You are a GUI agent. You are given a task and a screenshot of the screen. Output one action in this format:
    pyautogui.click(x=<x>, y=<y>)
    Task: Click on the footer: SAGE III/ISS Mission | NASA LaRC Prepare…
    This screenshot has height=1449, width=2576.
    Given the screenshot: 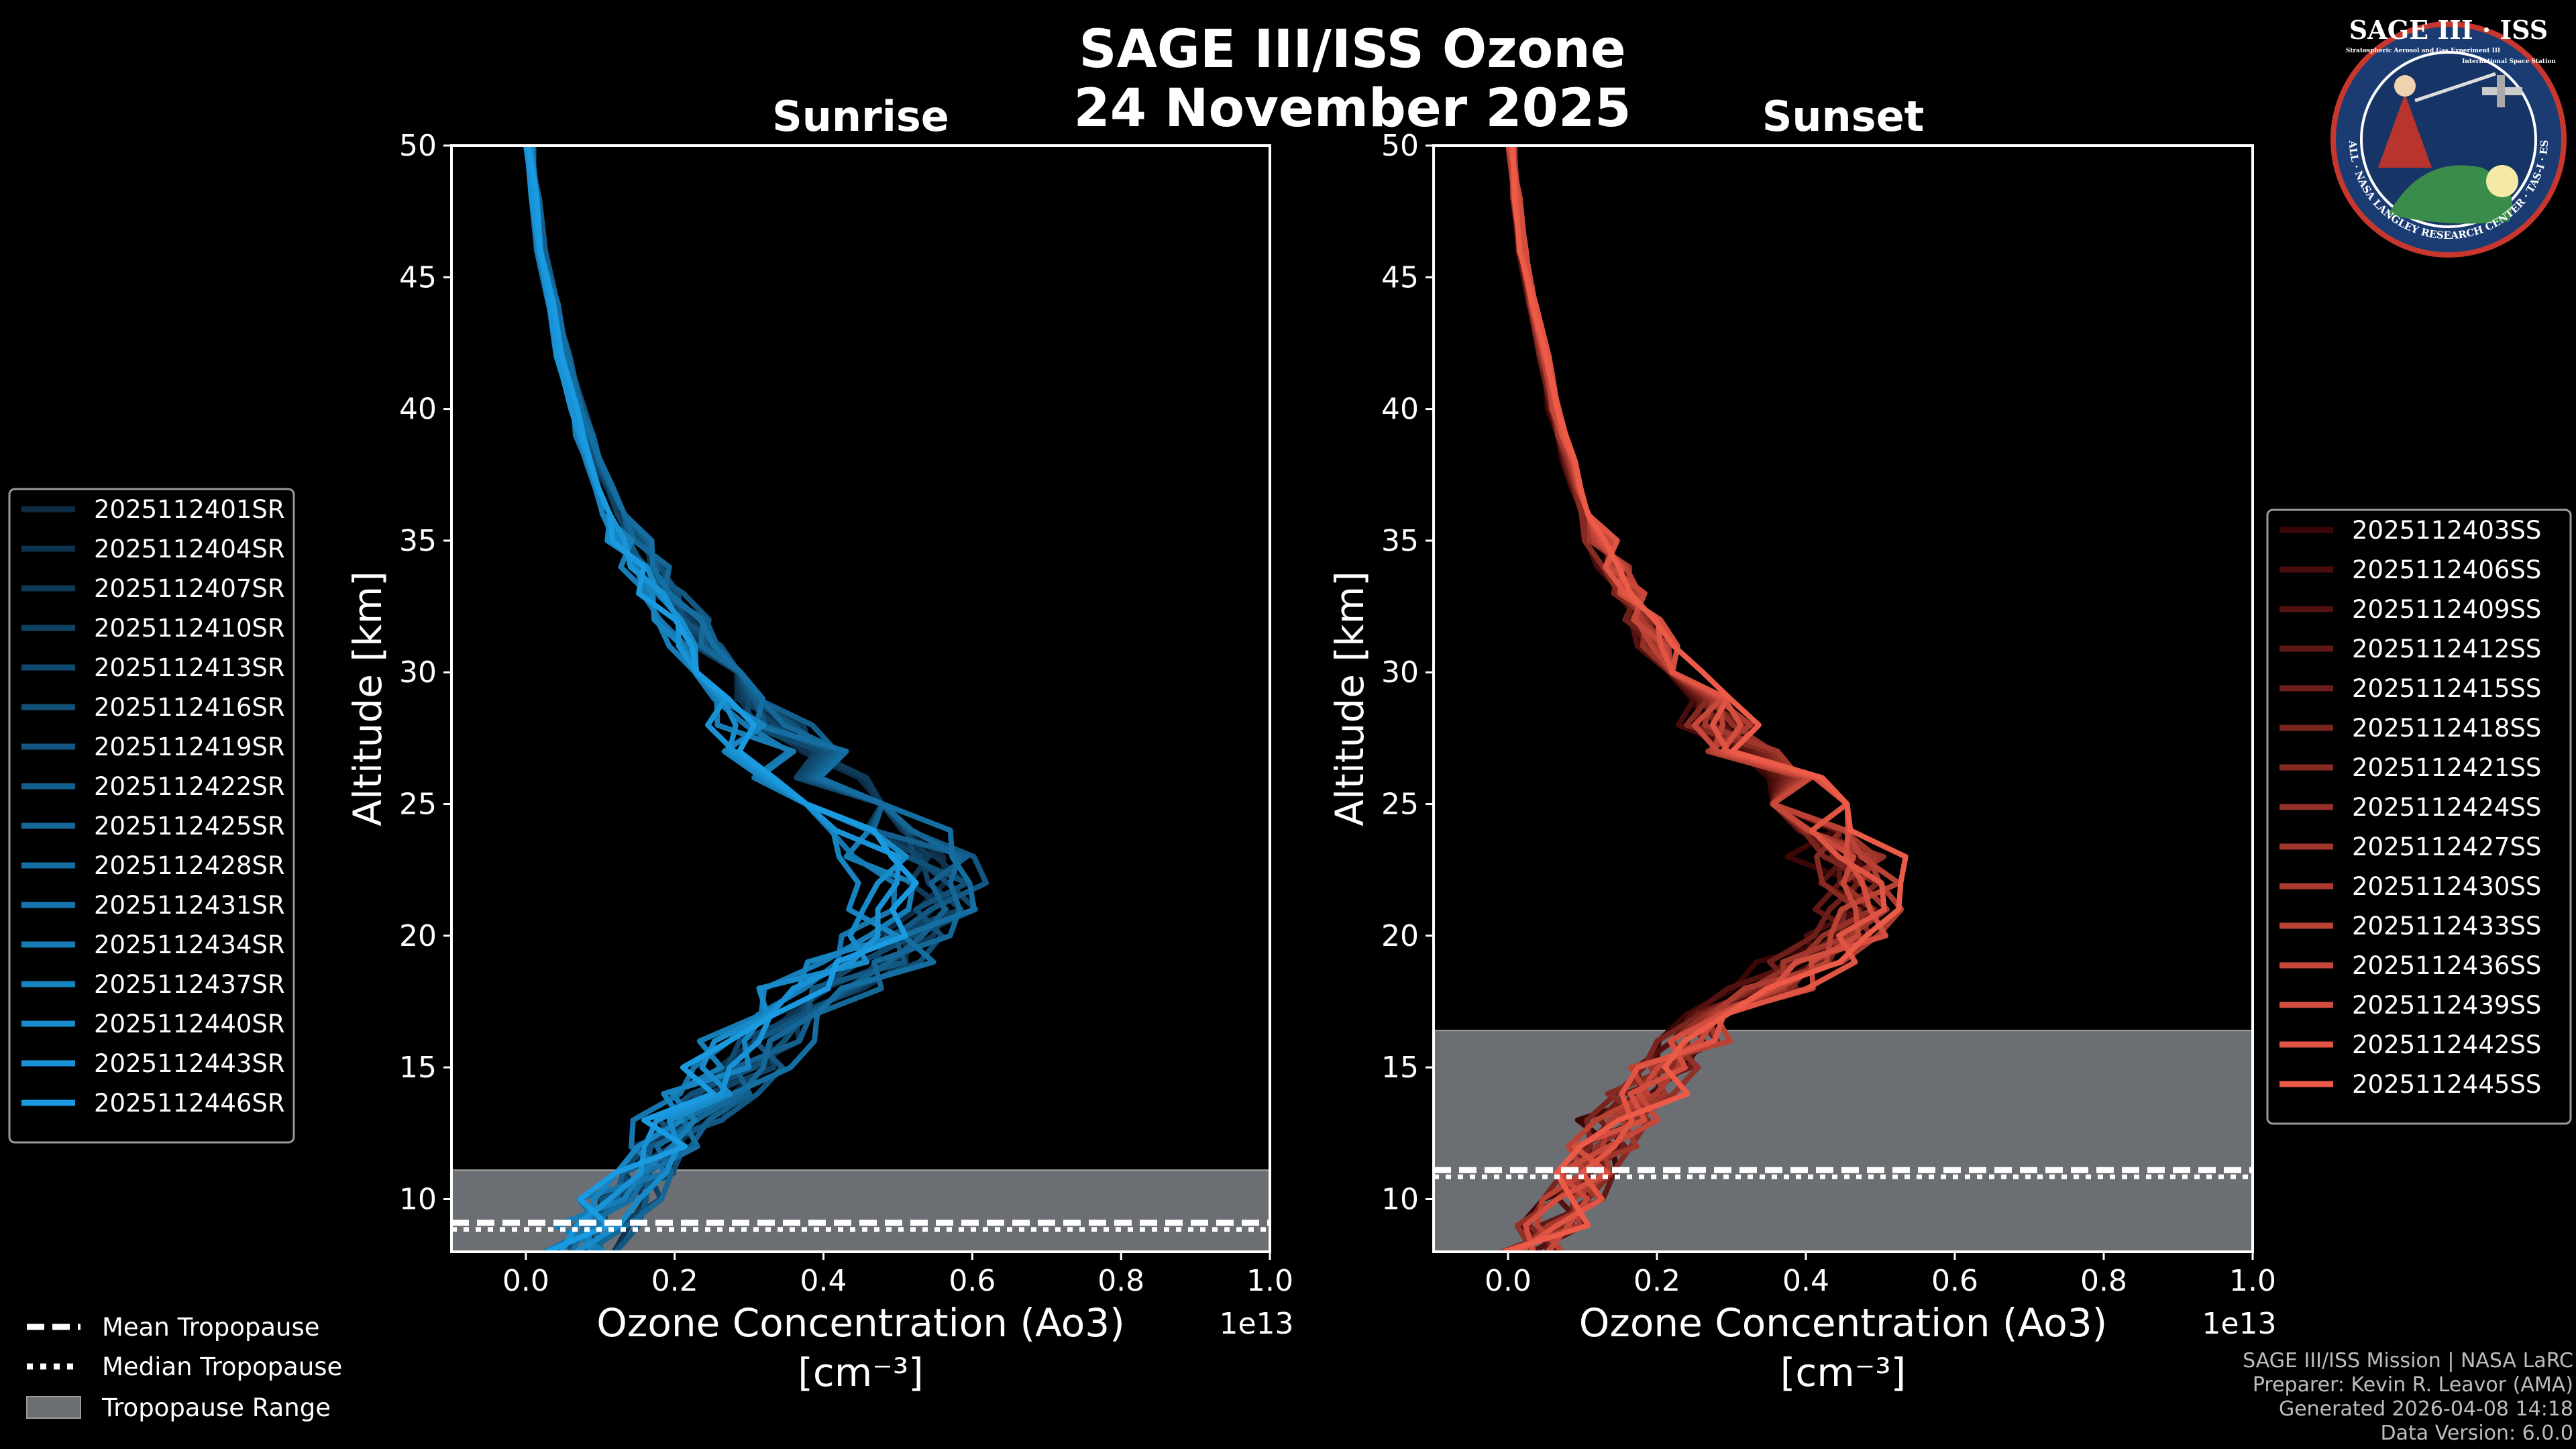 What is the action you would take?
    pyautogui.click(x=2408, y=1397)
    